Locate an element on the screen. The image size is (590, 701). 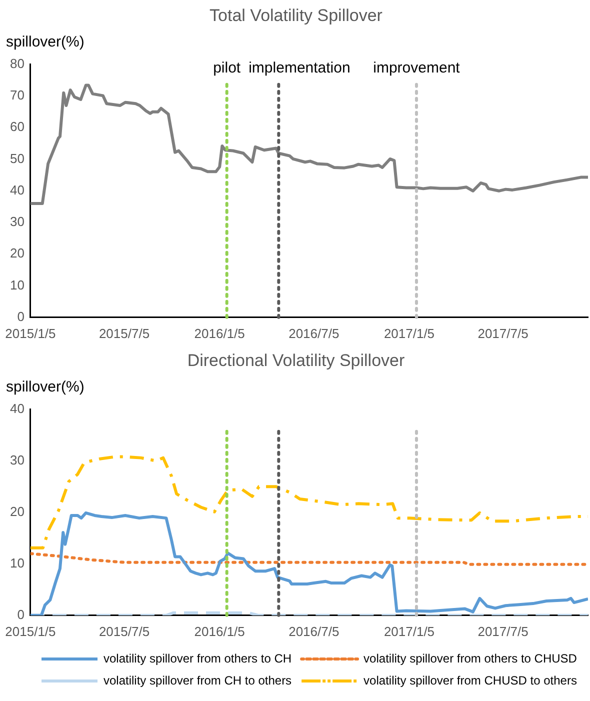
chart-title: Total Volatility Spillover is located at coordinates (296, 15).